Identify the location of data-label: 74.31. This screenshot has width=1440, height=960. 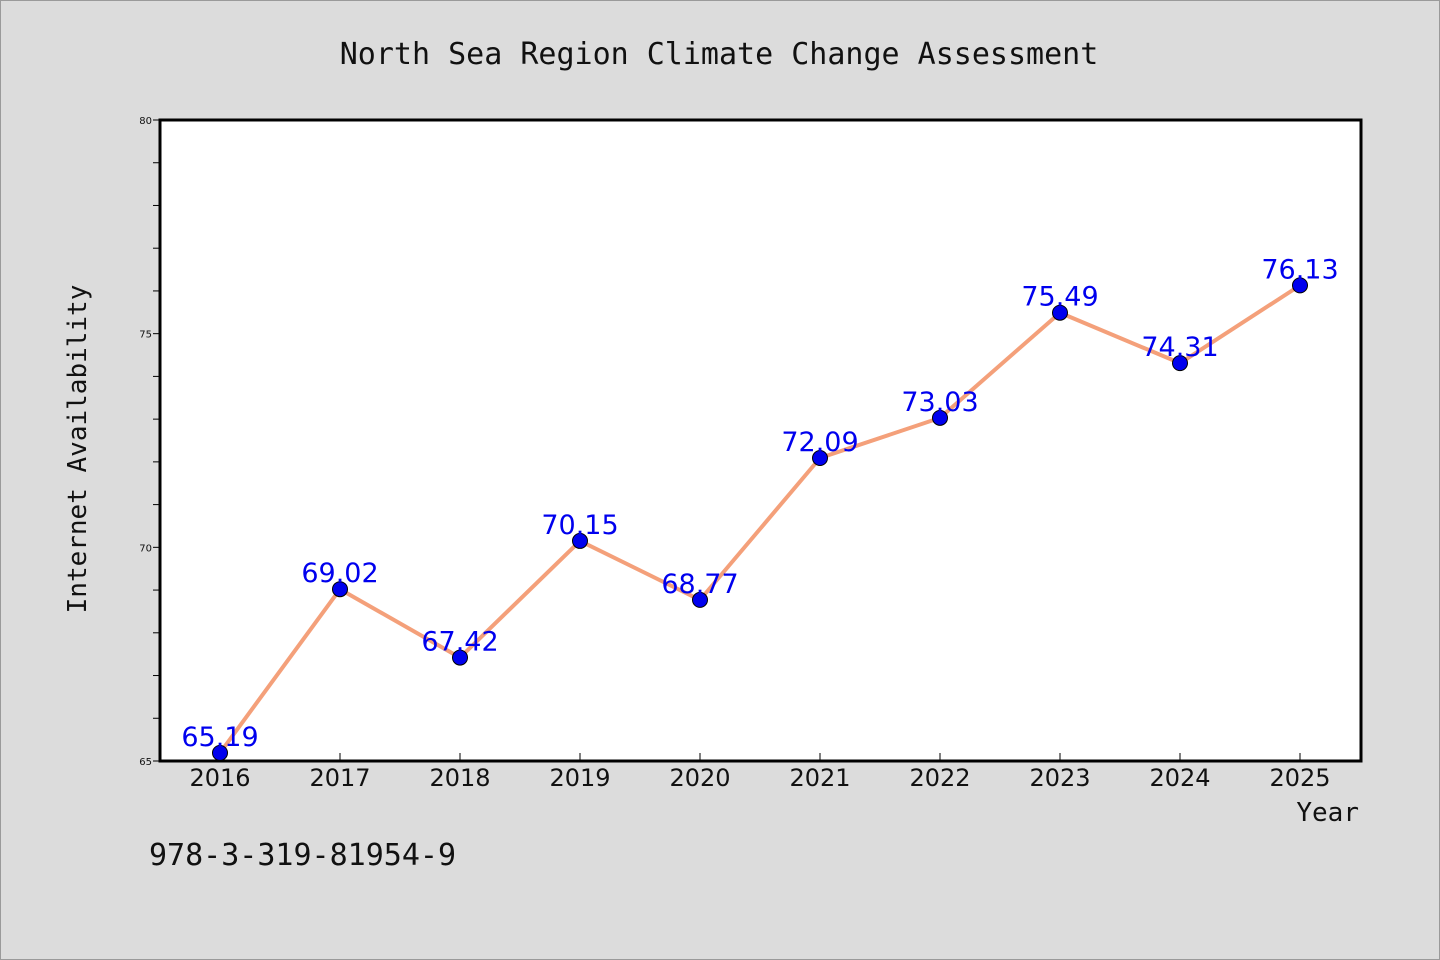
(1179, 347).